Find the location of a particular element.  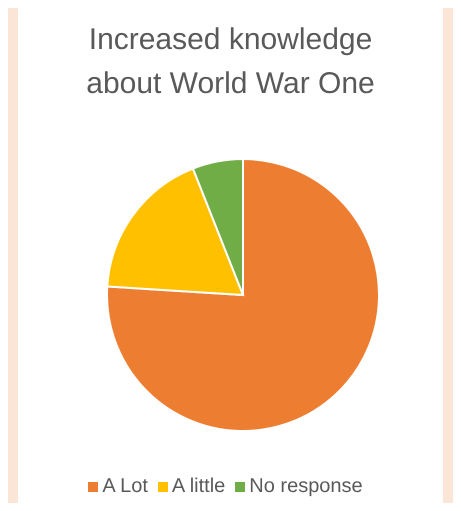

legend-label: A little is located at coordinates (199, 486).